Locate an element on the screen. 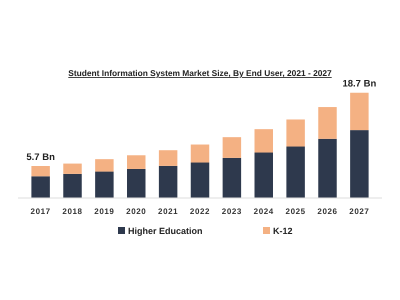  x-tick-label: 2021 is located at coordinates (168, 211).